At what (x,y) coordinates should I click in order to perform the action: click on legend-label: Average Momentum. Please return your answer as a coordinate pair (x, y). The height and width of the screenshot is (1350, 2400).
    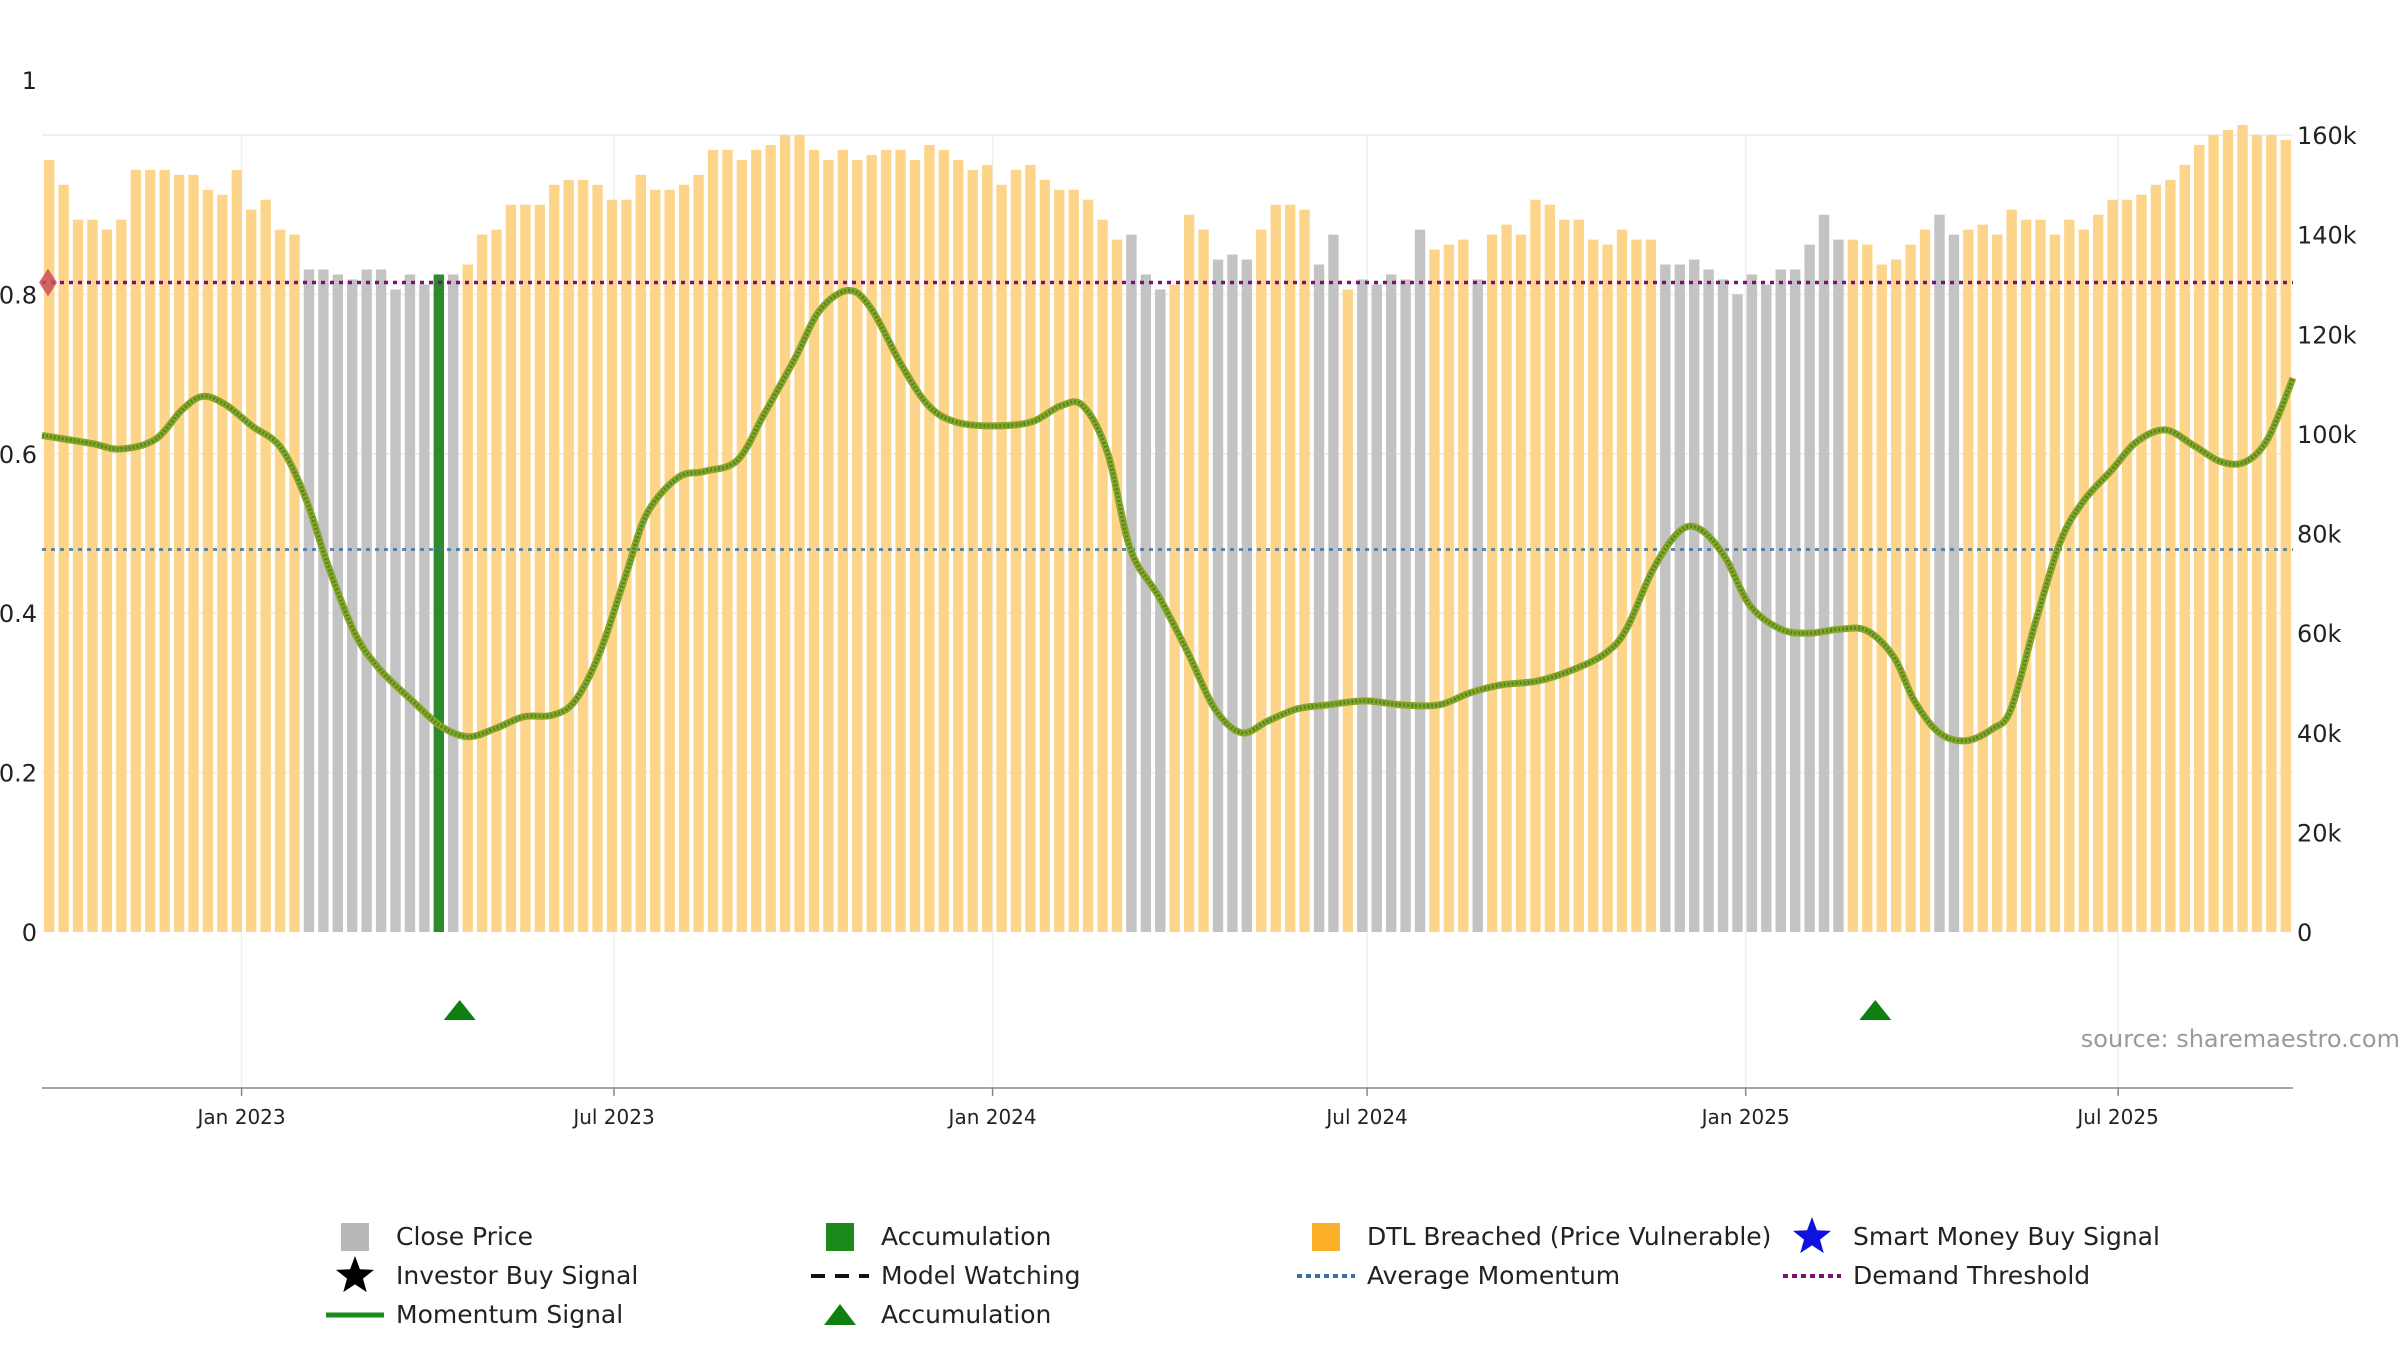
    Looking at the image, I should click on (1493, 1275).